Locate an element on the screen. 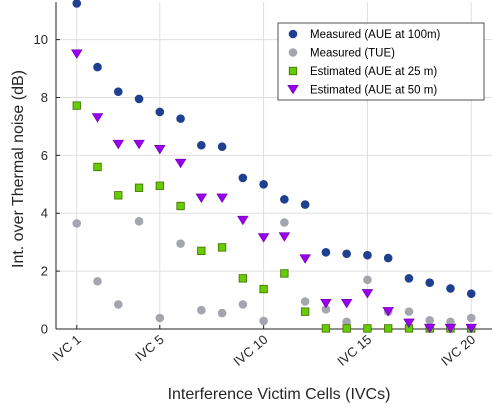 The image size is (493, 407). legend-label: Estimated (AUE at 25 m) is located at coordinates (373, 72).